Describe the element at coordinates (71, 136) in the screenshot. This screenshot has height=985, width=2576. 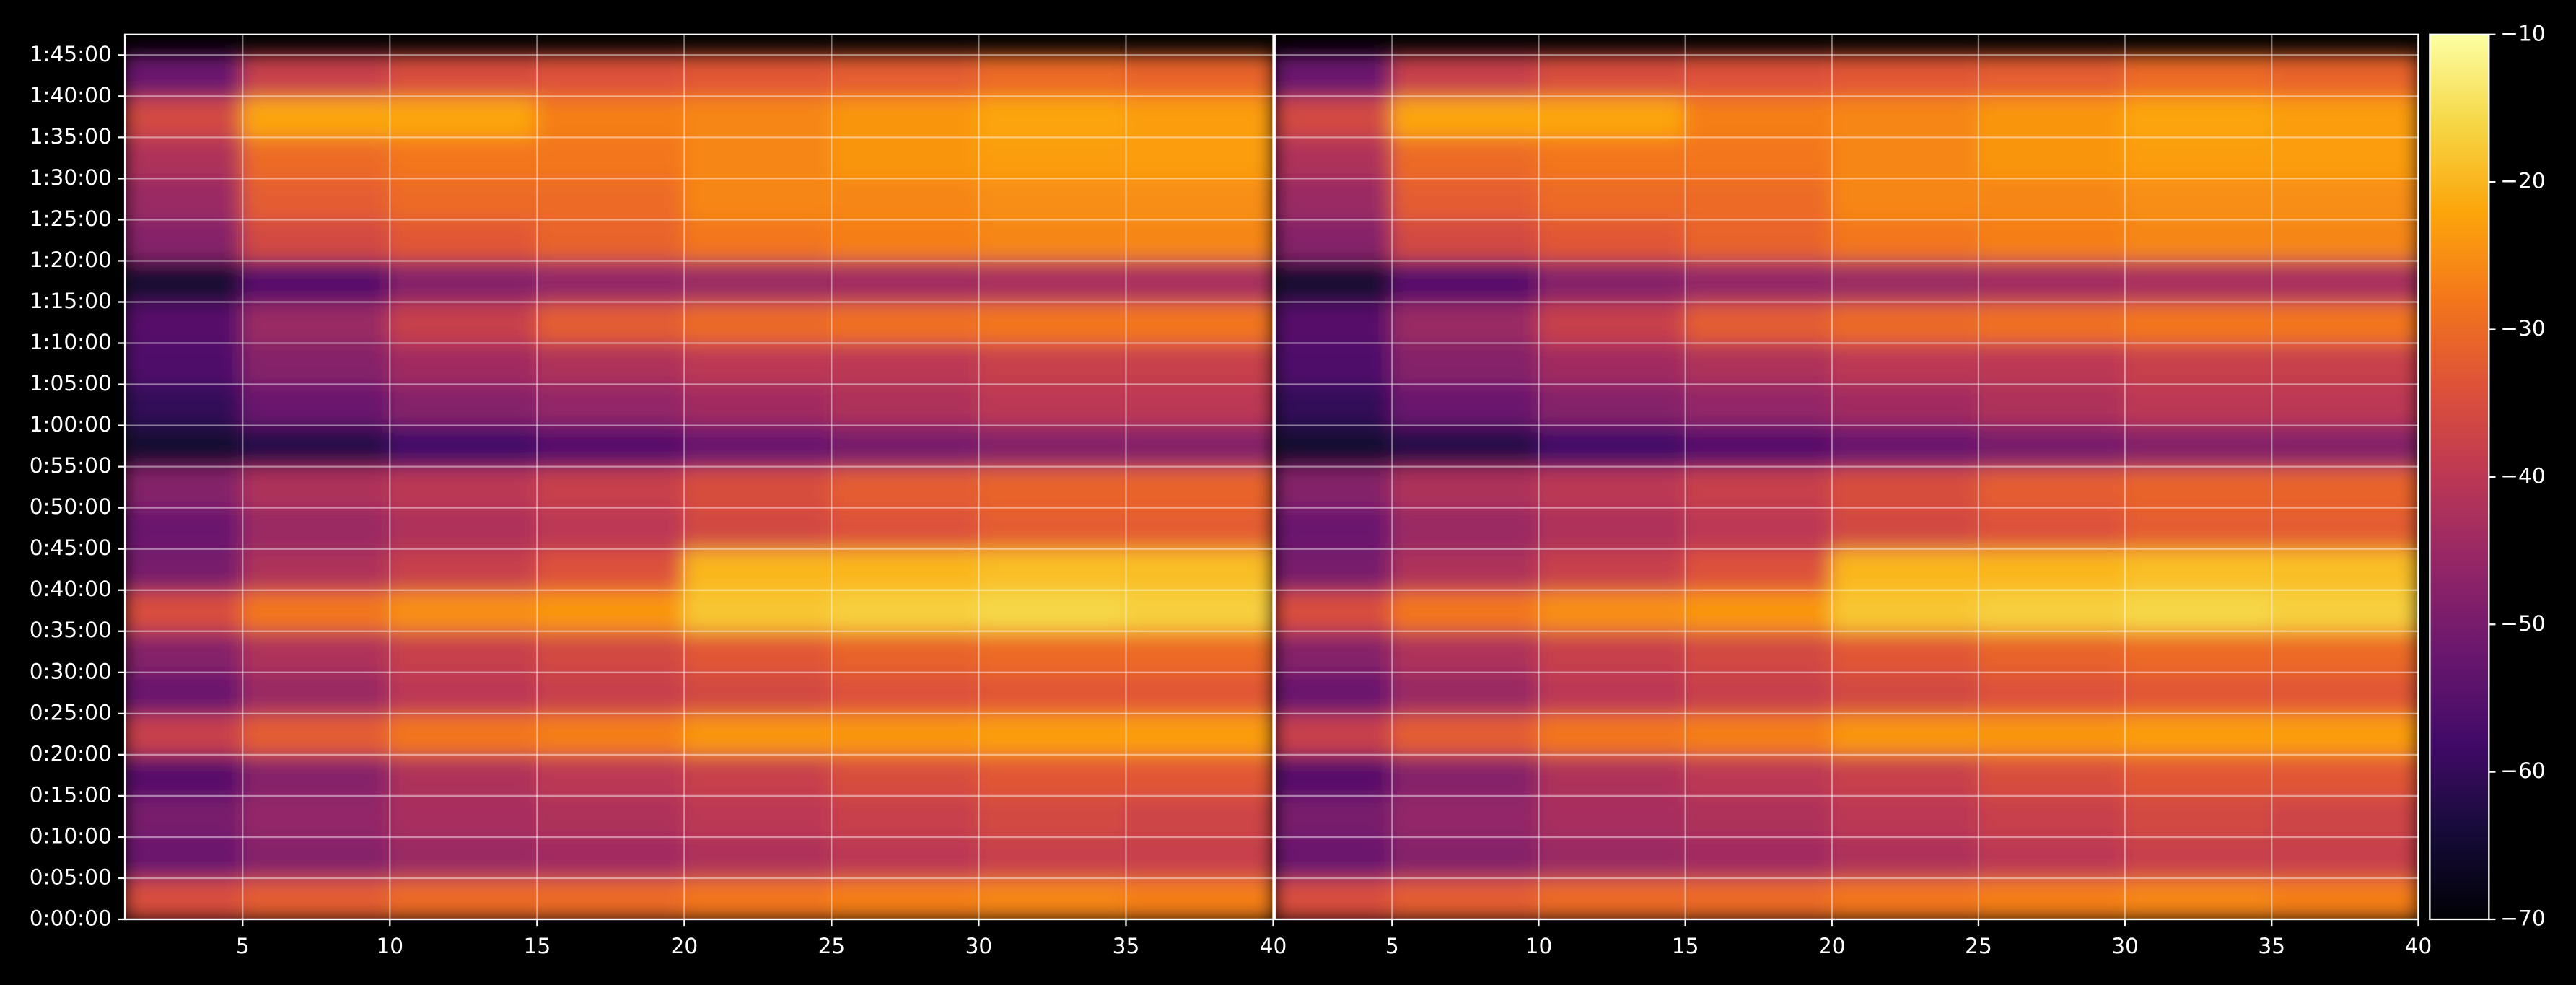
I see `y-tick-label: 1:35:00` at that location.